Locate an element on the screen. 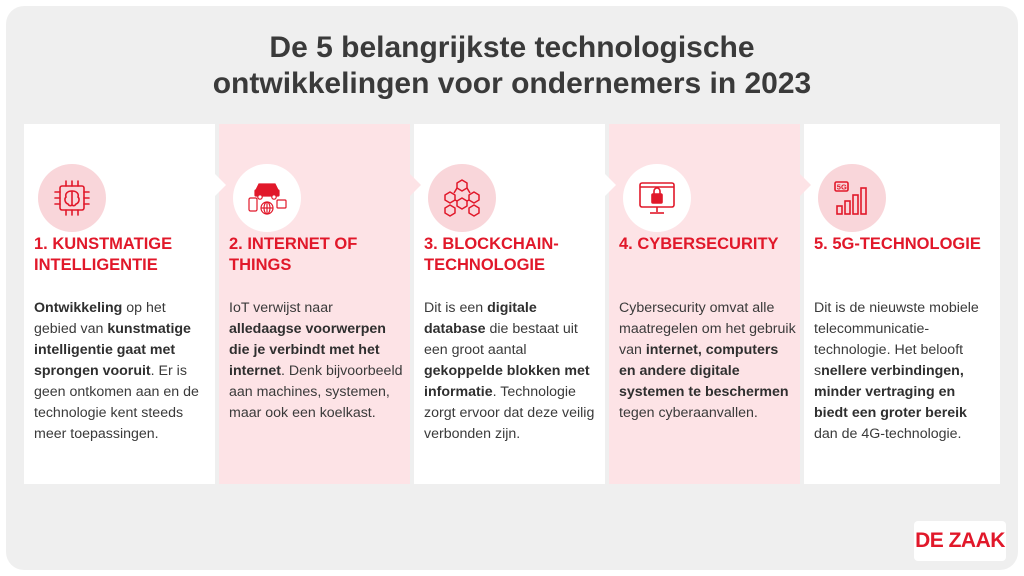 Image resolution: width=1024 pixels, height=576 pixels. brain-chip-icon is located at coordinates (72, 198).